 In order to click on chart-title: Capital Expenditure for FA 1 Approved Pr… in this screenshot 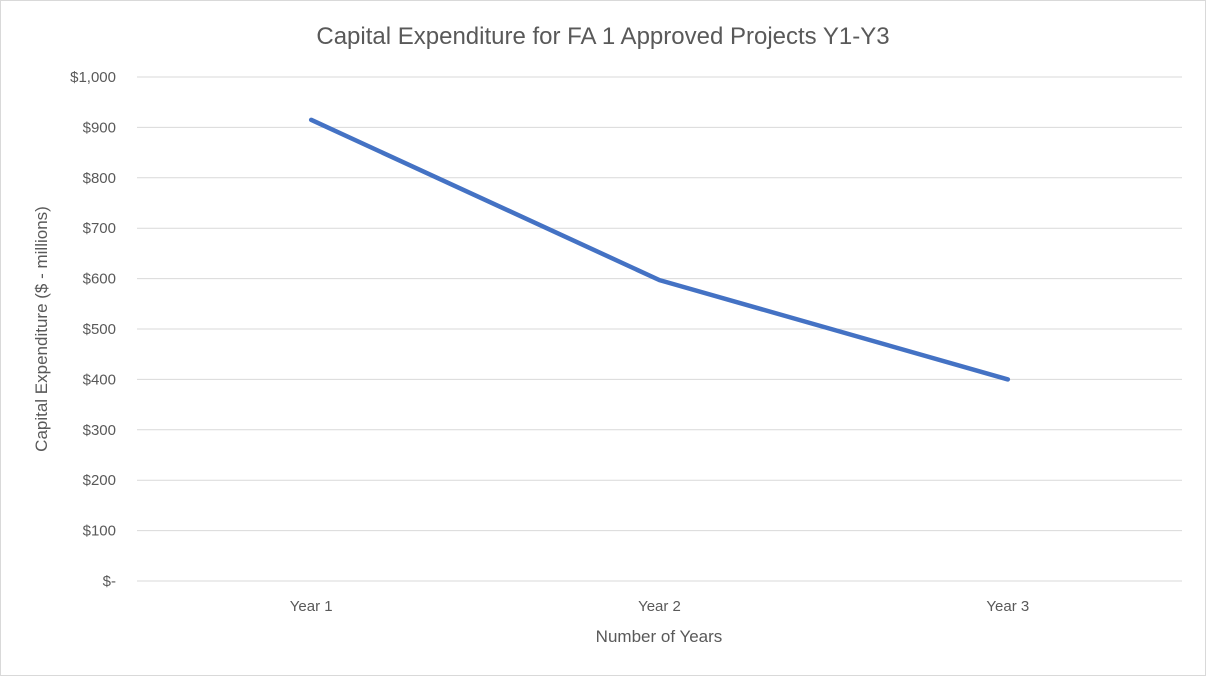, I will do `click(602, 36)`.